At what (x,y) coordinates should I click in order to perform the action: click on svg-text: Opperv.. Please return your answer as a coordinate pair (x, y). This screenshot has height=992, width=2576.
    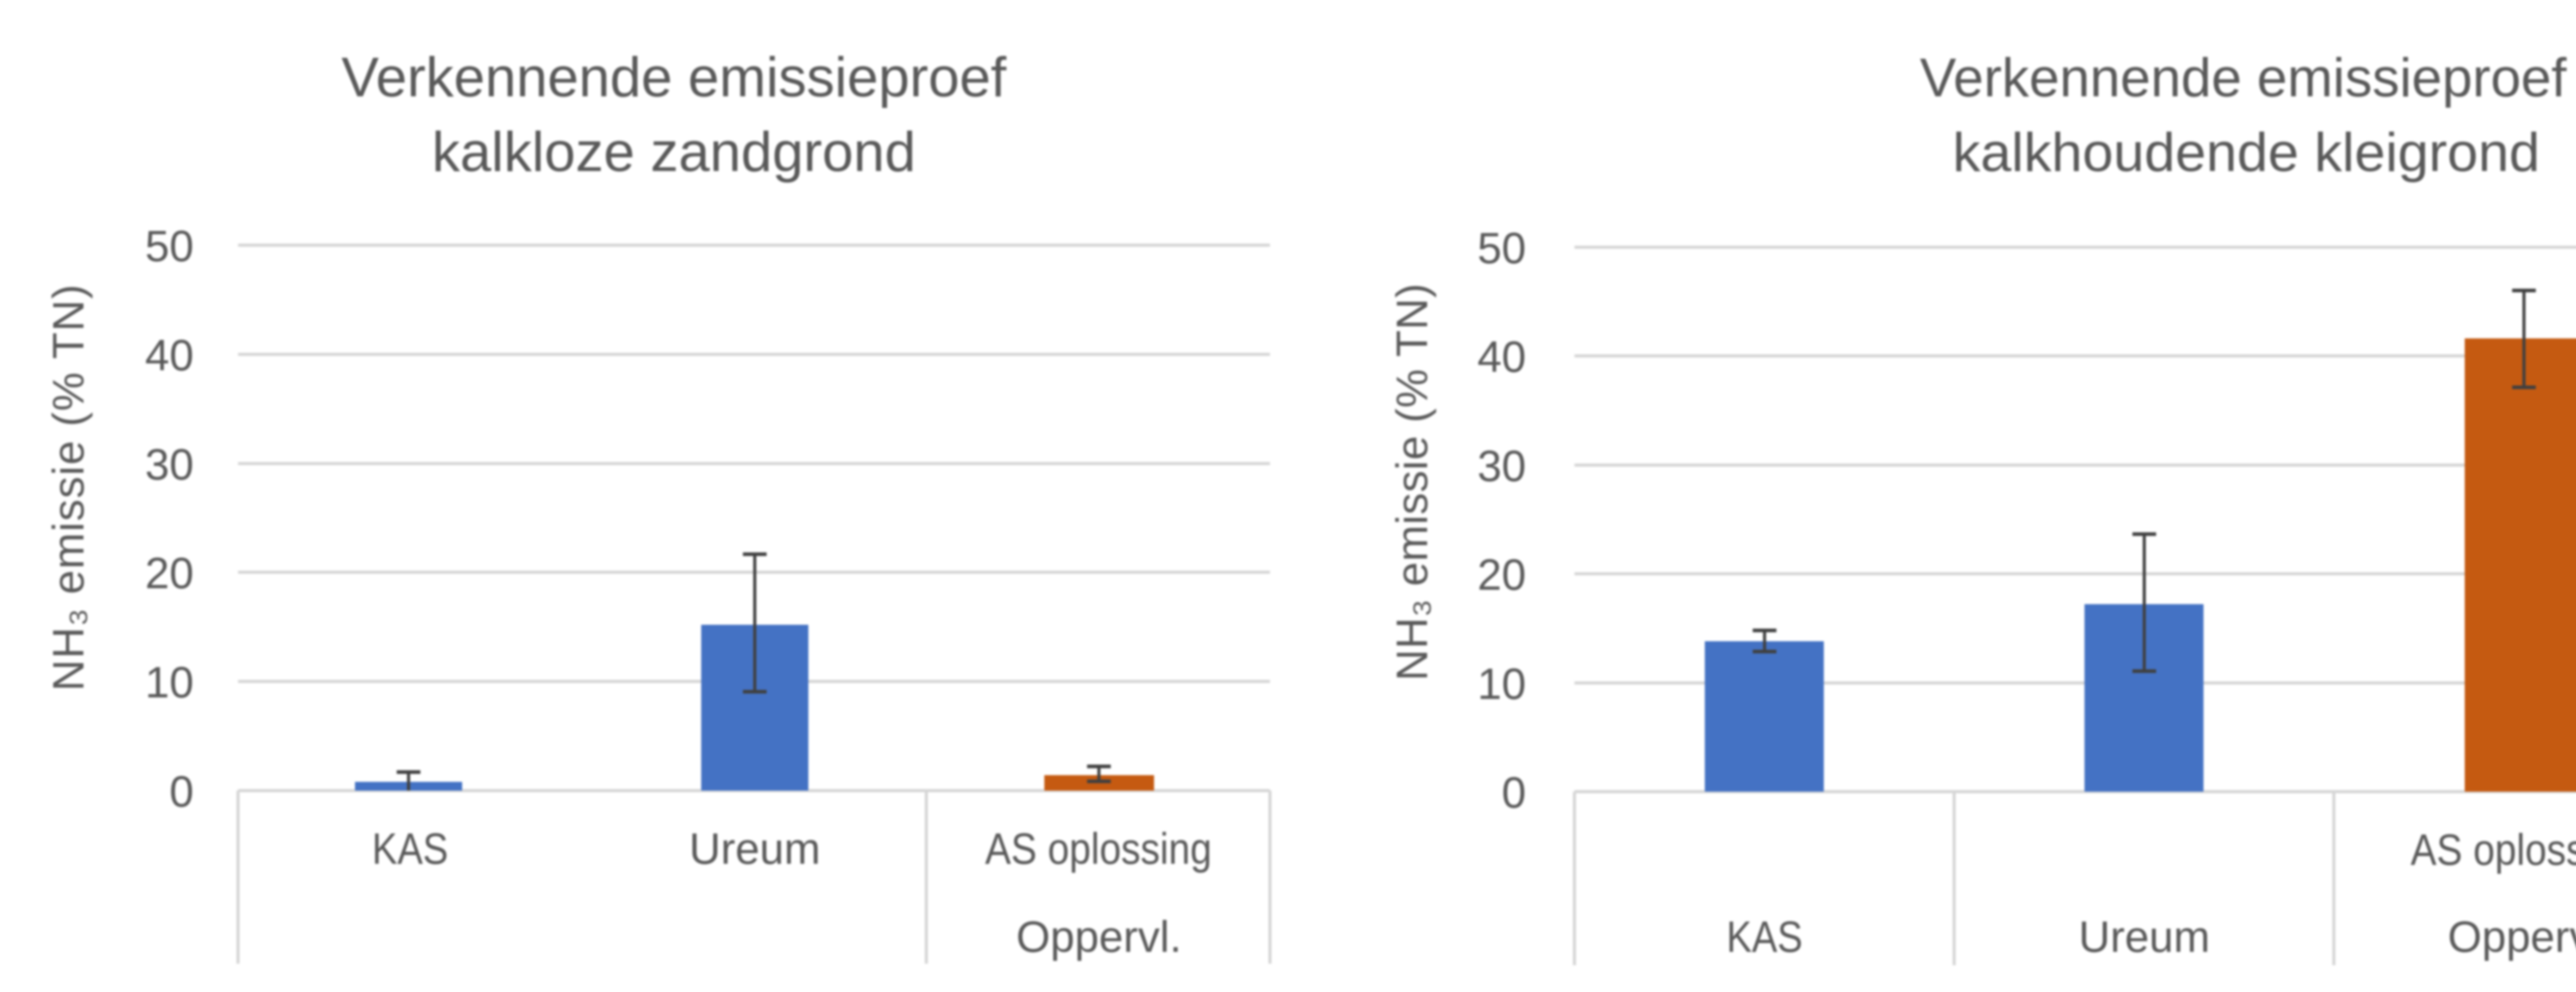
    Looking at the image, I should click on (2512, 937).